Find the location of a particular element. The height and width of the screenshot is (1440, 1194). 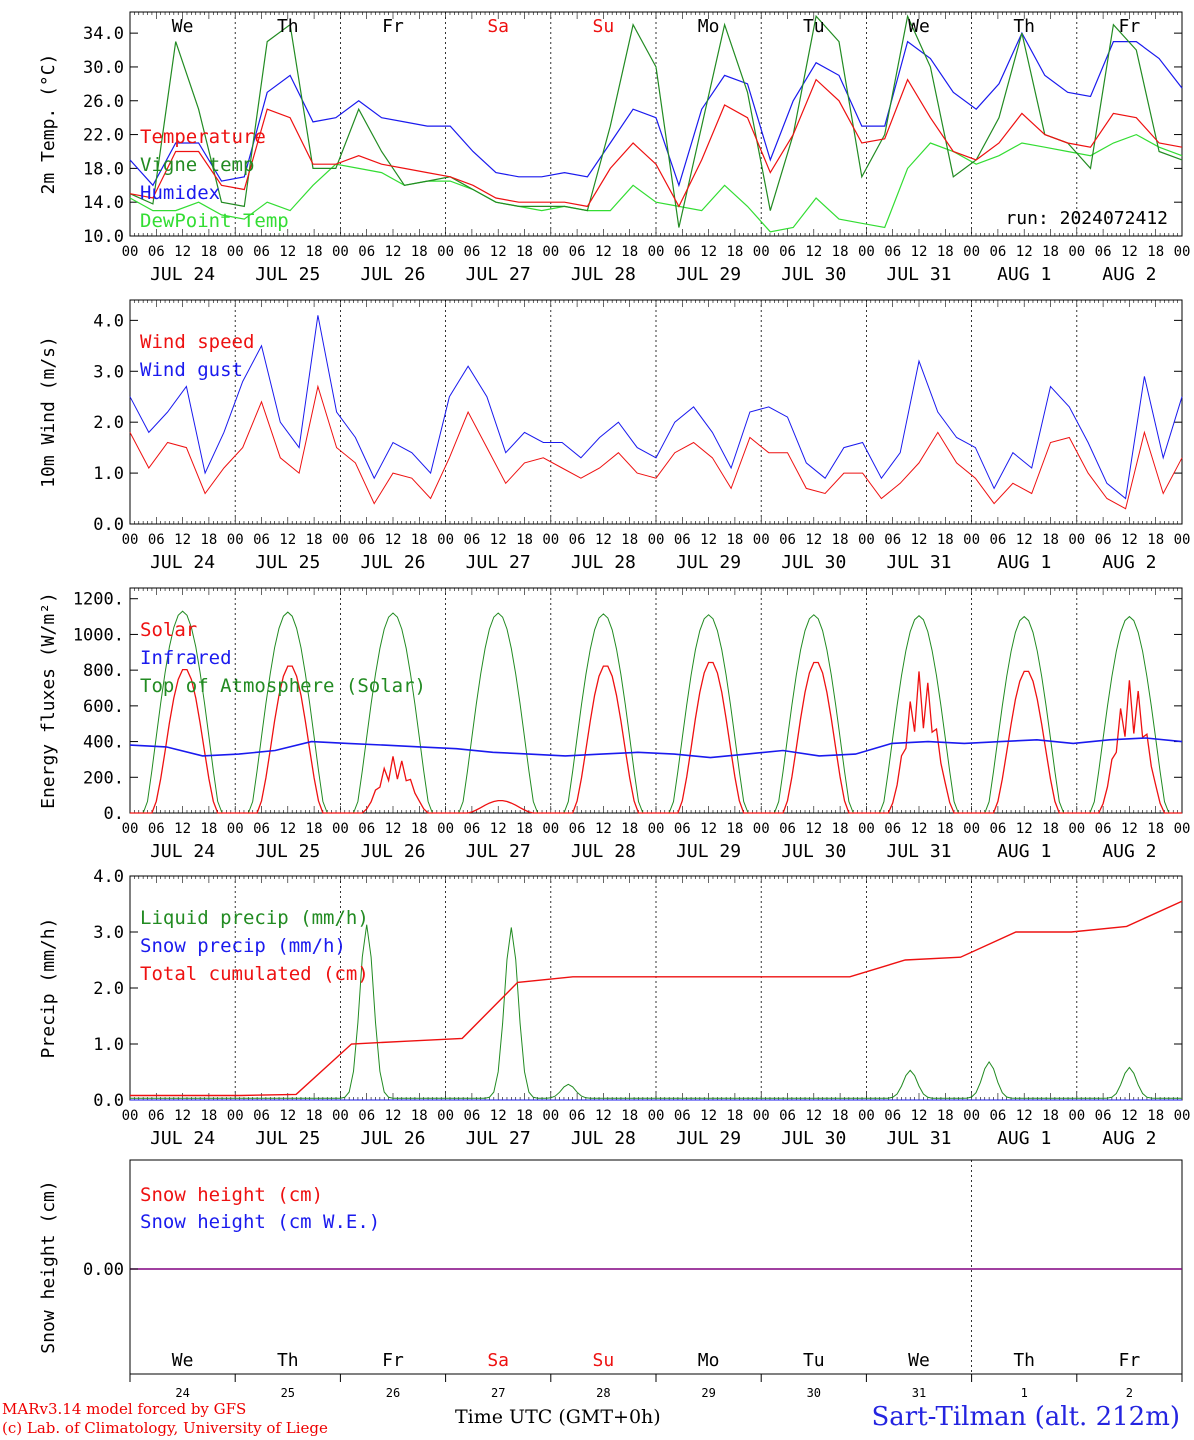

legend-humidex: Humidex is located at coordinates (180, 193).